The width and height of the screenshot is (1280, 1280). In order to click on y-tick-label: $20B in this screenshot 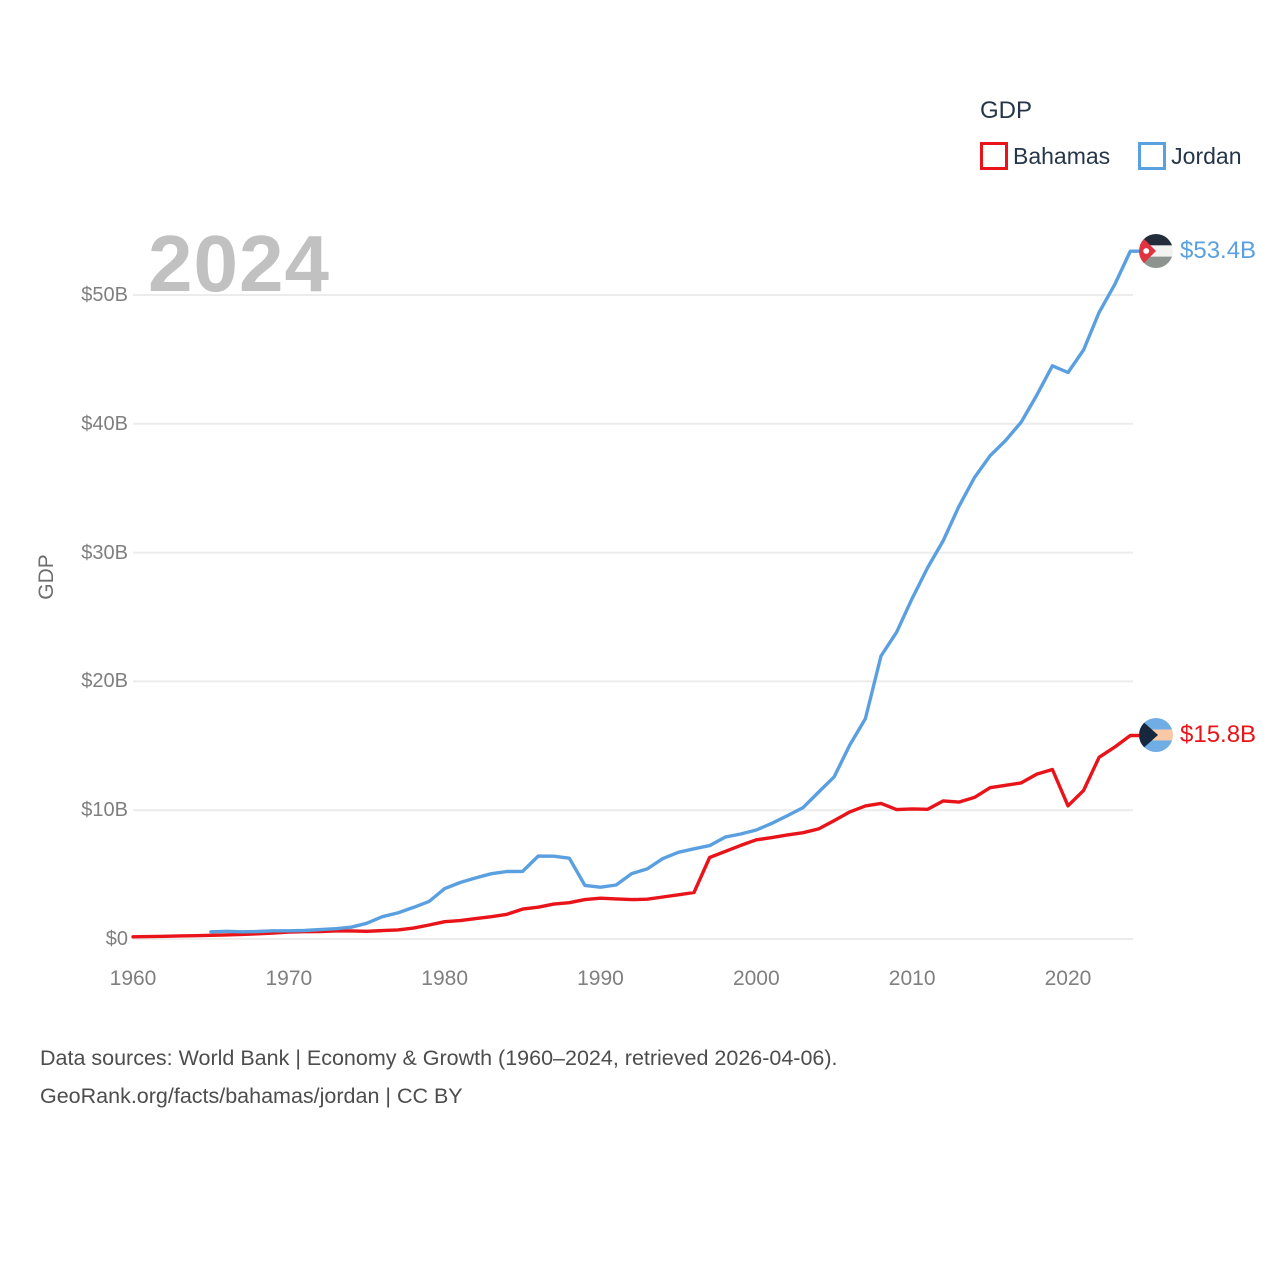, I will do `click(104, 681)`.